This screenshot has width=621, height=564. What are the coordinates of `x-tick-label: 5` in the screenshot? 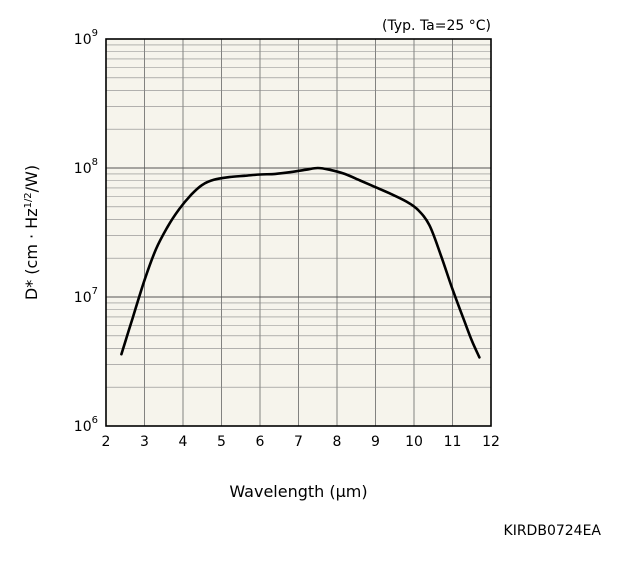 It's located at (221, 442).